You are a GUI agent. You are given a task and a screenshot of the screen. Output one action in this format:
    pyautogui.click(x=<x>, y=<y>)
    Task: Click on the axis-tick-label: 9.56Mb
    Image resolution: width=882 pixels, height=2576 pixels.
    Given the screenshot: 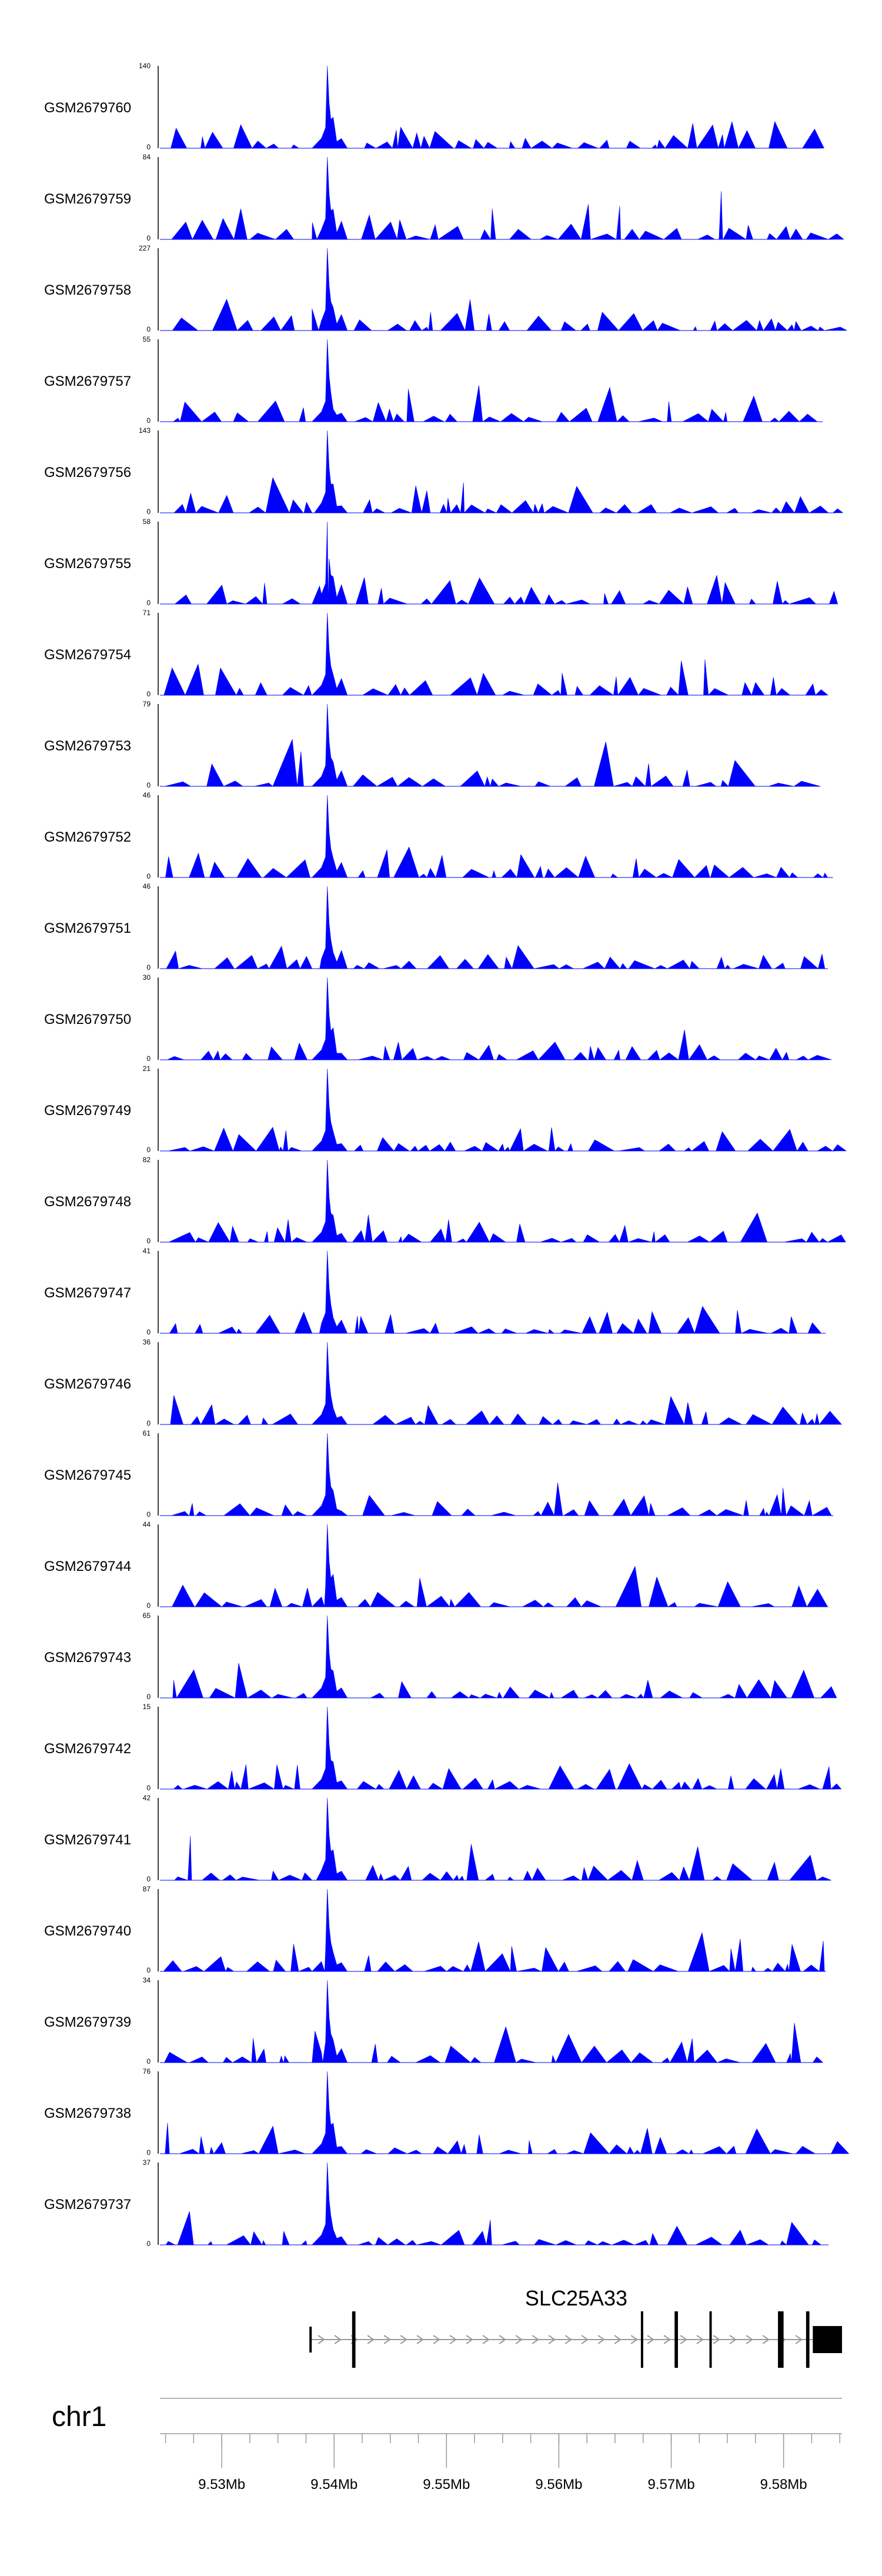 What is the action you would take?
    pyautogui.click(x=558, y=2484)
    